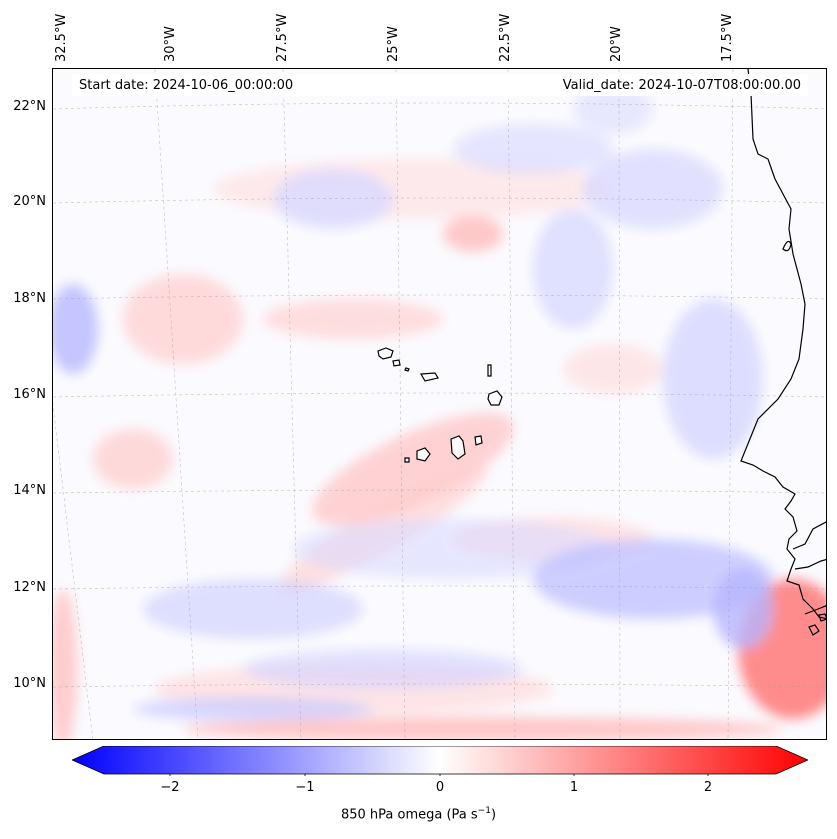 The image size is (837, 839). Describe the element at coordinates (574, 787) in the screenshot. I see `colorbar-tick-label: 1` at that location.